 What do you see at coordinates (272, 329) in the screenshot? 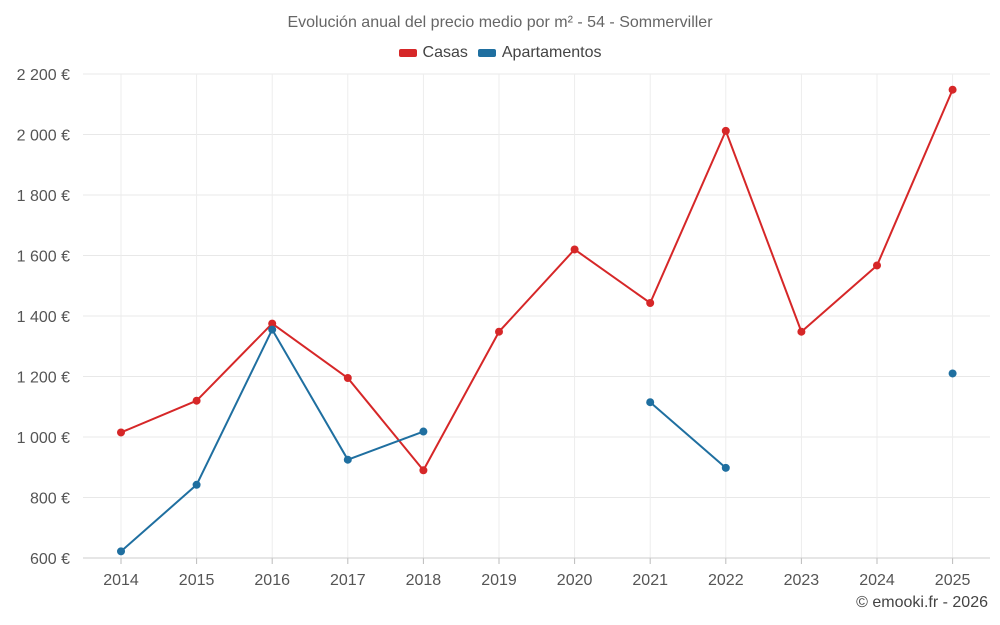
I see `data-point-apartamentos-2016` at bounding box center [272, 329].